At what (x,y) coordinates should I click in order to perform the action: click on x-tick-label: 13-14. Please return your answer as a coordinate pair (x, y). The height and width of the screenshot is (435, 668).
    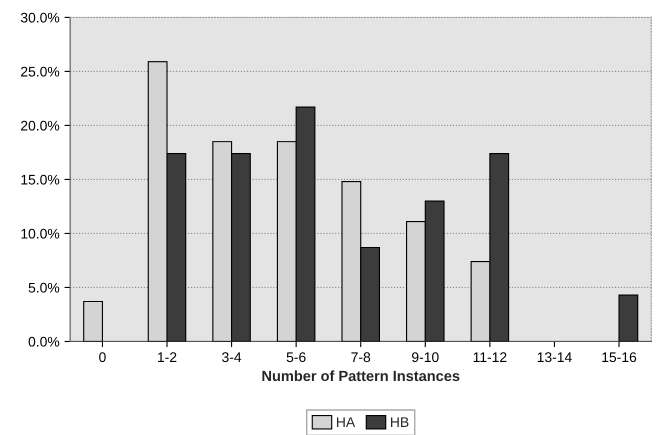
    Looking at the image, I should click on (555, 357).